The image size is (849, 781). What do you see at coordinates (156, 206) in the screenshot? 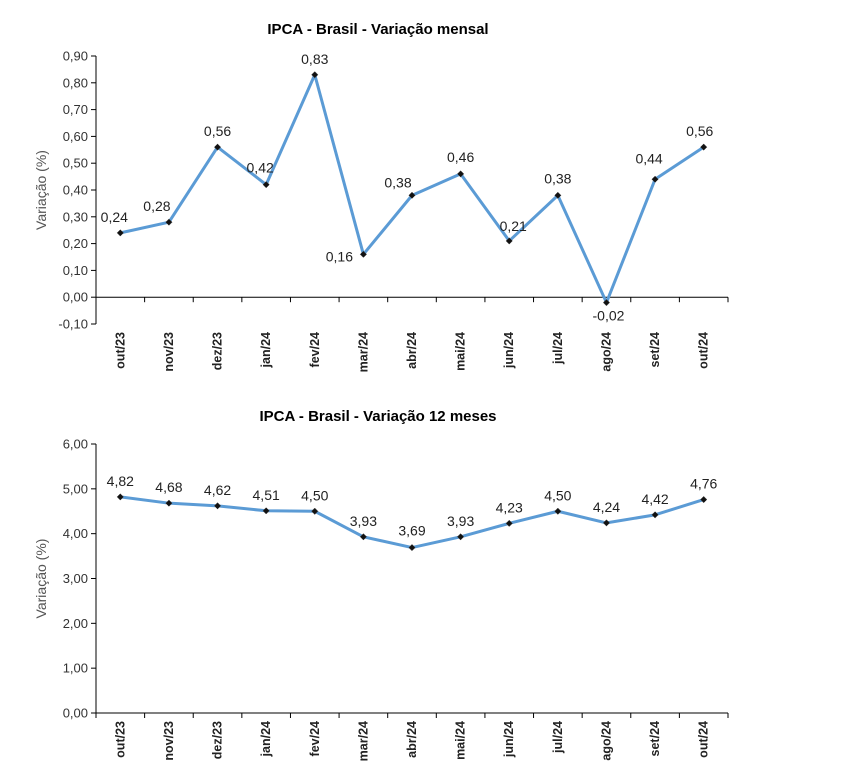
I see `data-label: 0,28` at bounding box center [156, 206].